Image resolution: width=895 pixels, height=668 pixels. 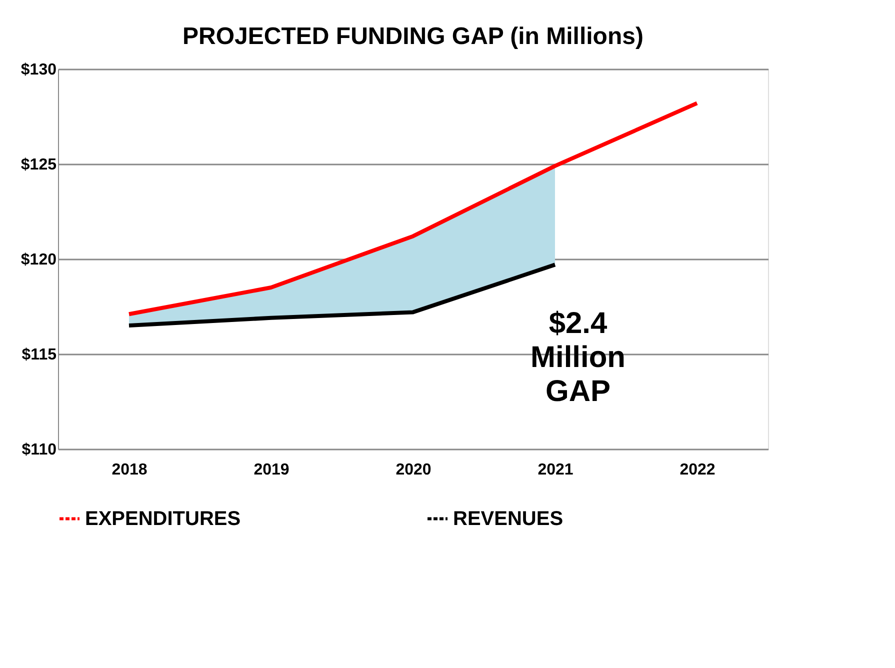 I want to click on y-tick-label: $110, so click(x=39, y=450).